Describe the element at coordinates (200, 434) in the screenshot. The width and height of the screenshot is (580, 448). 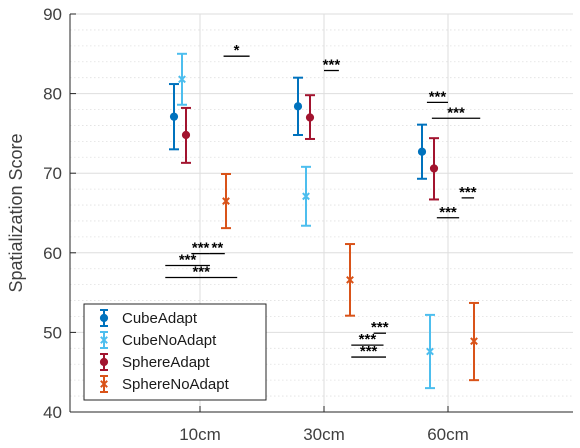
I see `x-tick-label: 10cm` at that location.